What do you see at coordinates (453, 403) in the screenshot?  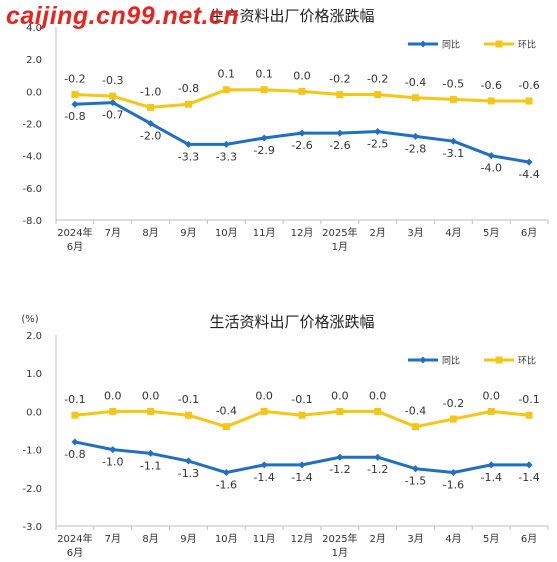 I see `data-label: -0.2` at bounding box center [453, 403].